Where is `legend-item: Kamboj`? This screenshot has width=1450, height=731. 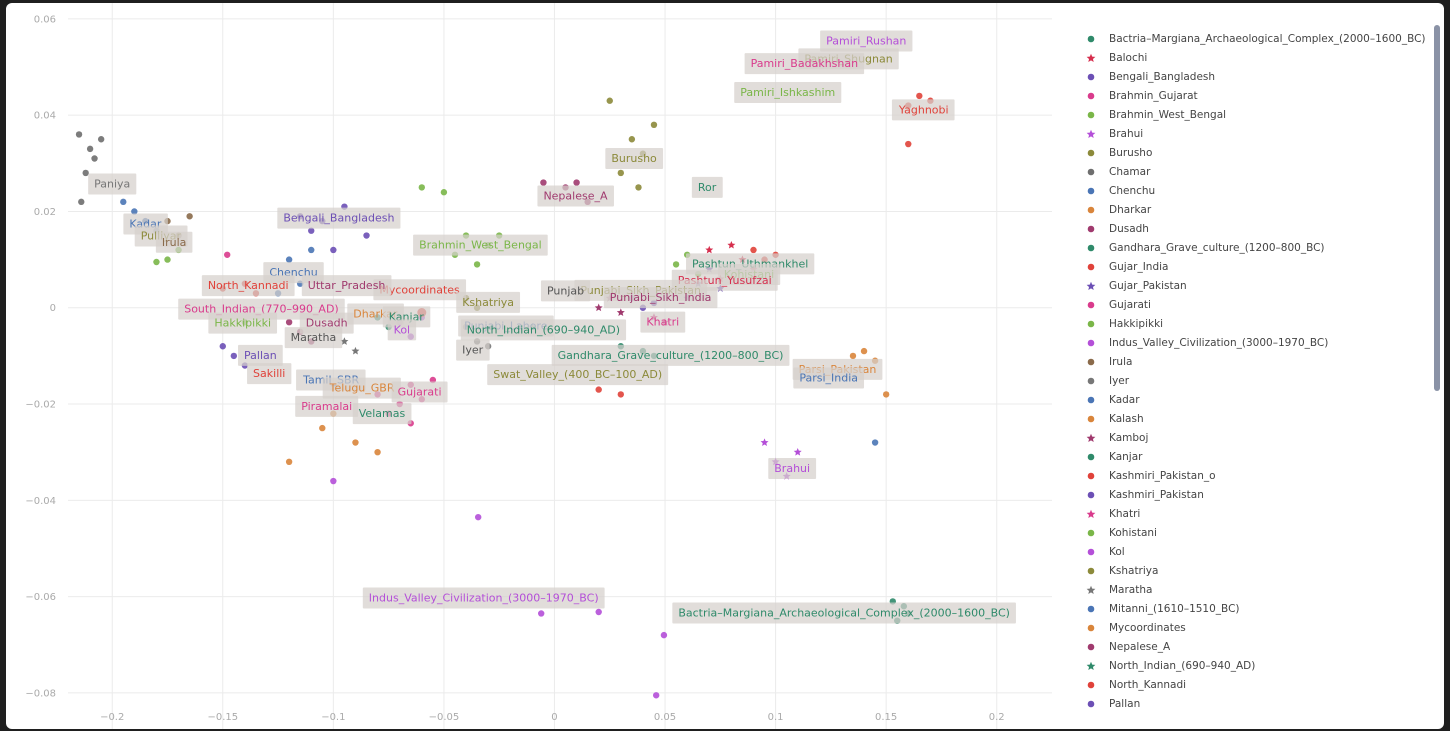 legend-item: Kamboj is located at coordinates (1257, 437).